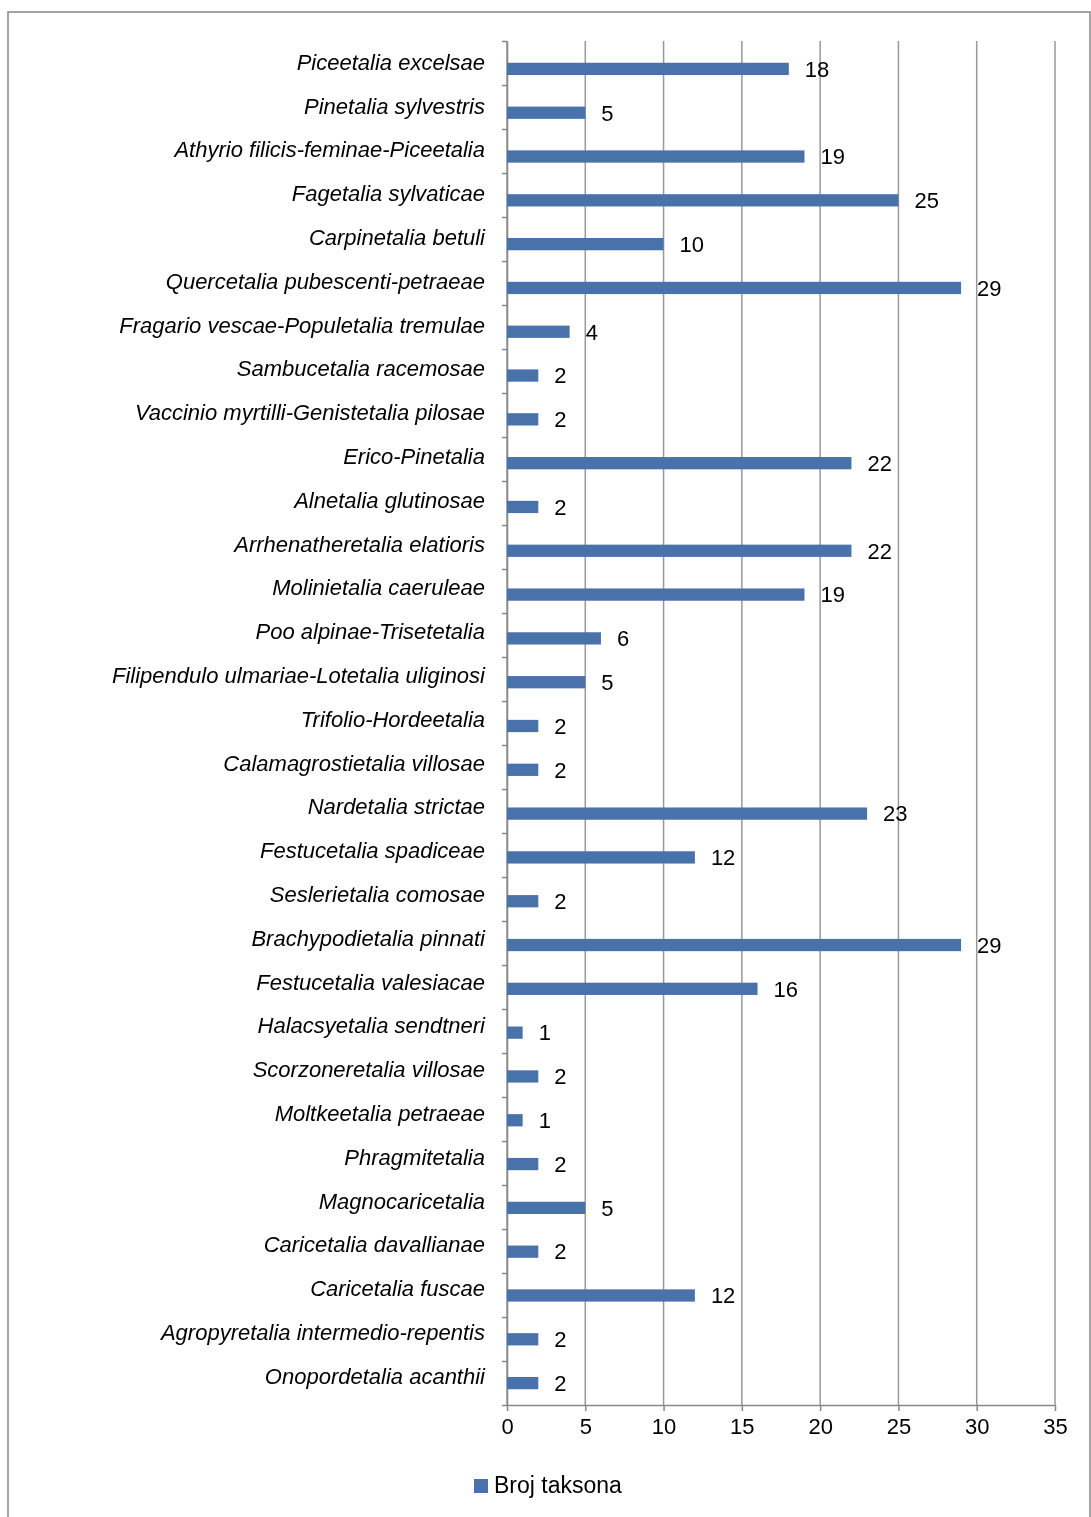  Describe the element at coordinates (375, 1376) in the screenshot. I see `y-tick-label: Onopordetalia acanthii` at that location.